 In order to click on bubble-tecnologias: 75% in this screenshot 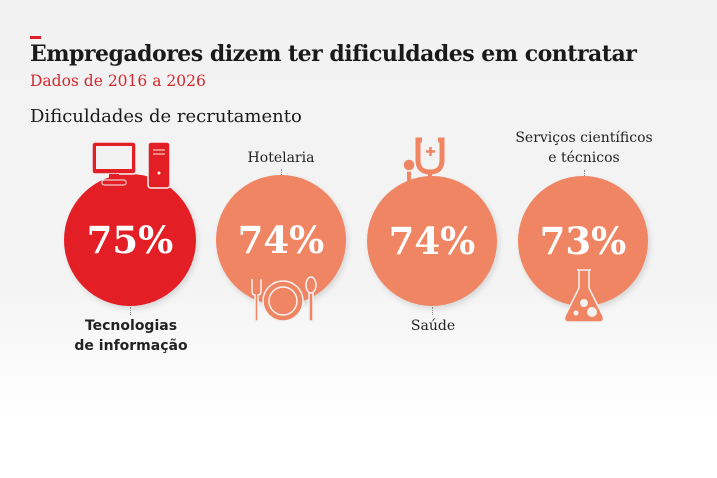, I will do `click(130, 240)`.